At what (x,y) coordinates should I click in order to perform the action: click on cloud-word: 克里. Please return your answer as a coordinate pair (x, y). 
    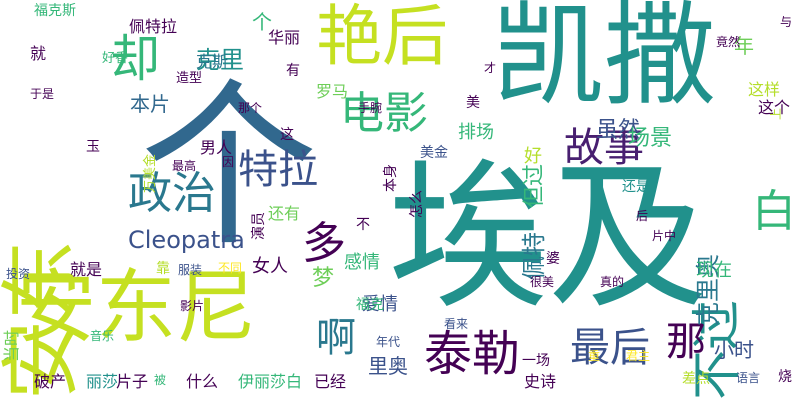
    Looking at the image, I should click on (220, 60).